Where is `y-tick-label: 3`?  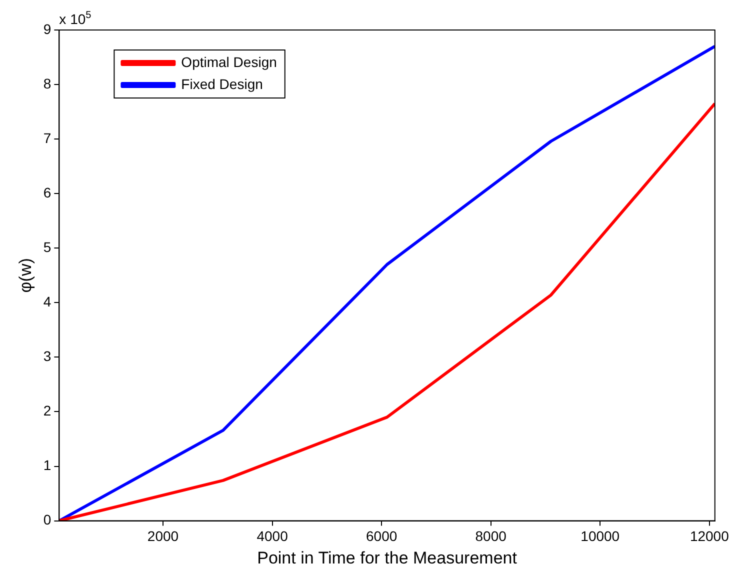
y-tick-label: 3 is located at coordinates (47, 356).